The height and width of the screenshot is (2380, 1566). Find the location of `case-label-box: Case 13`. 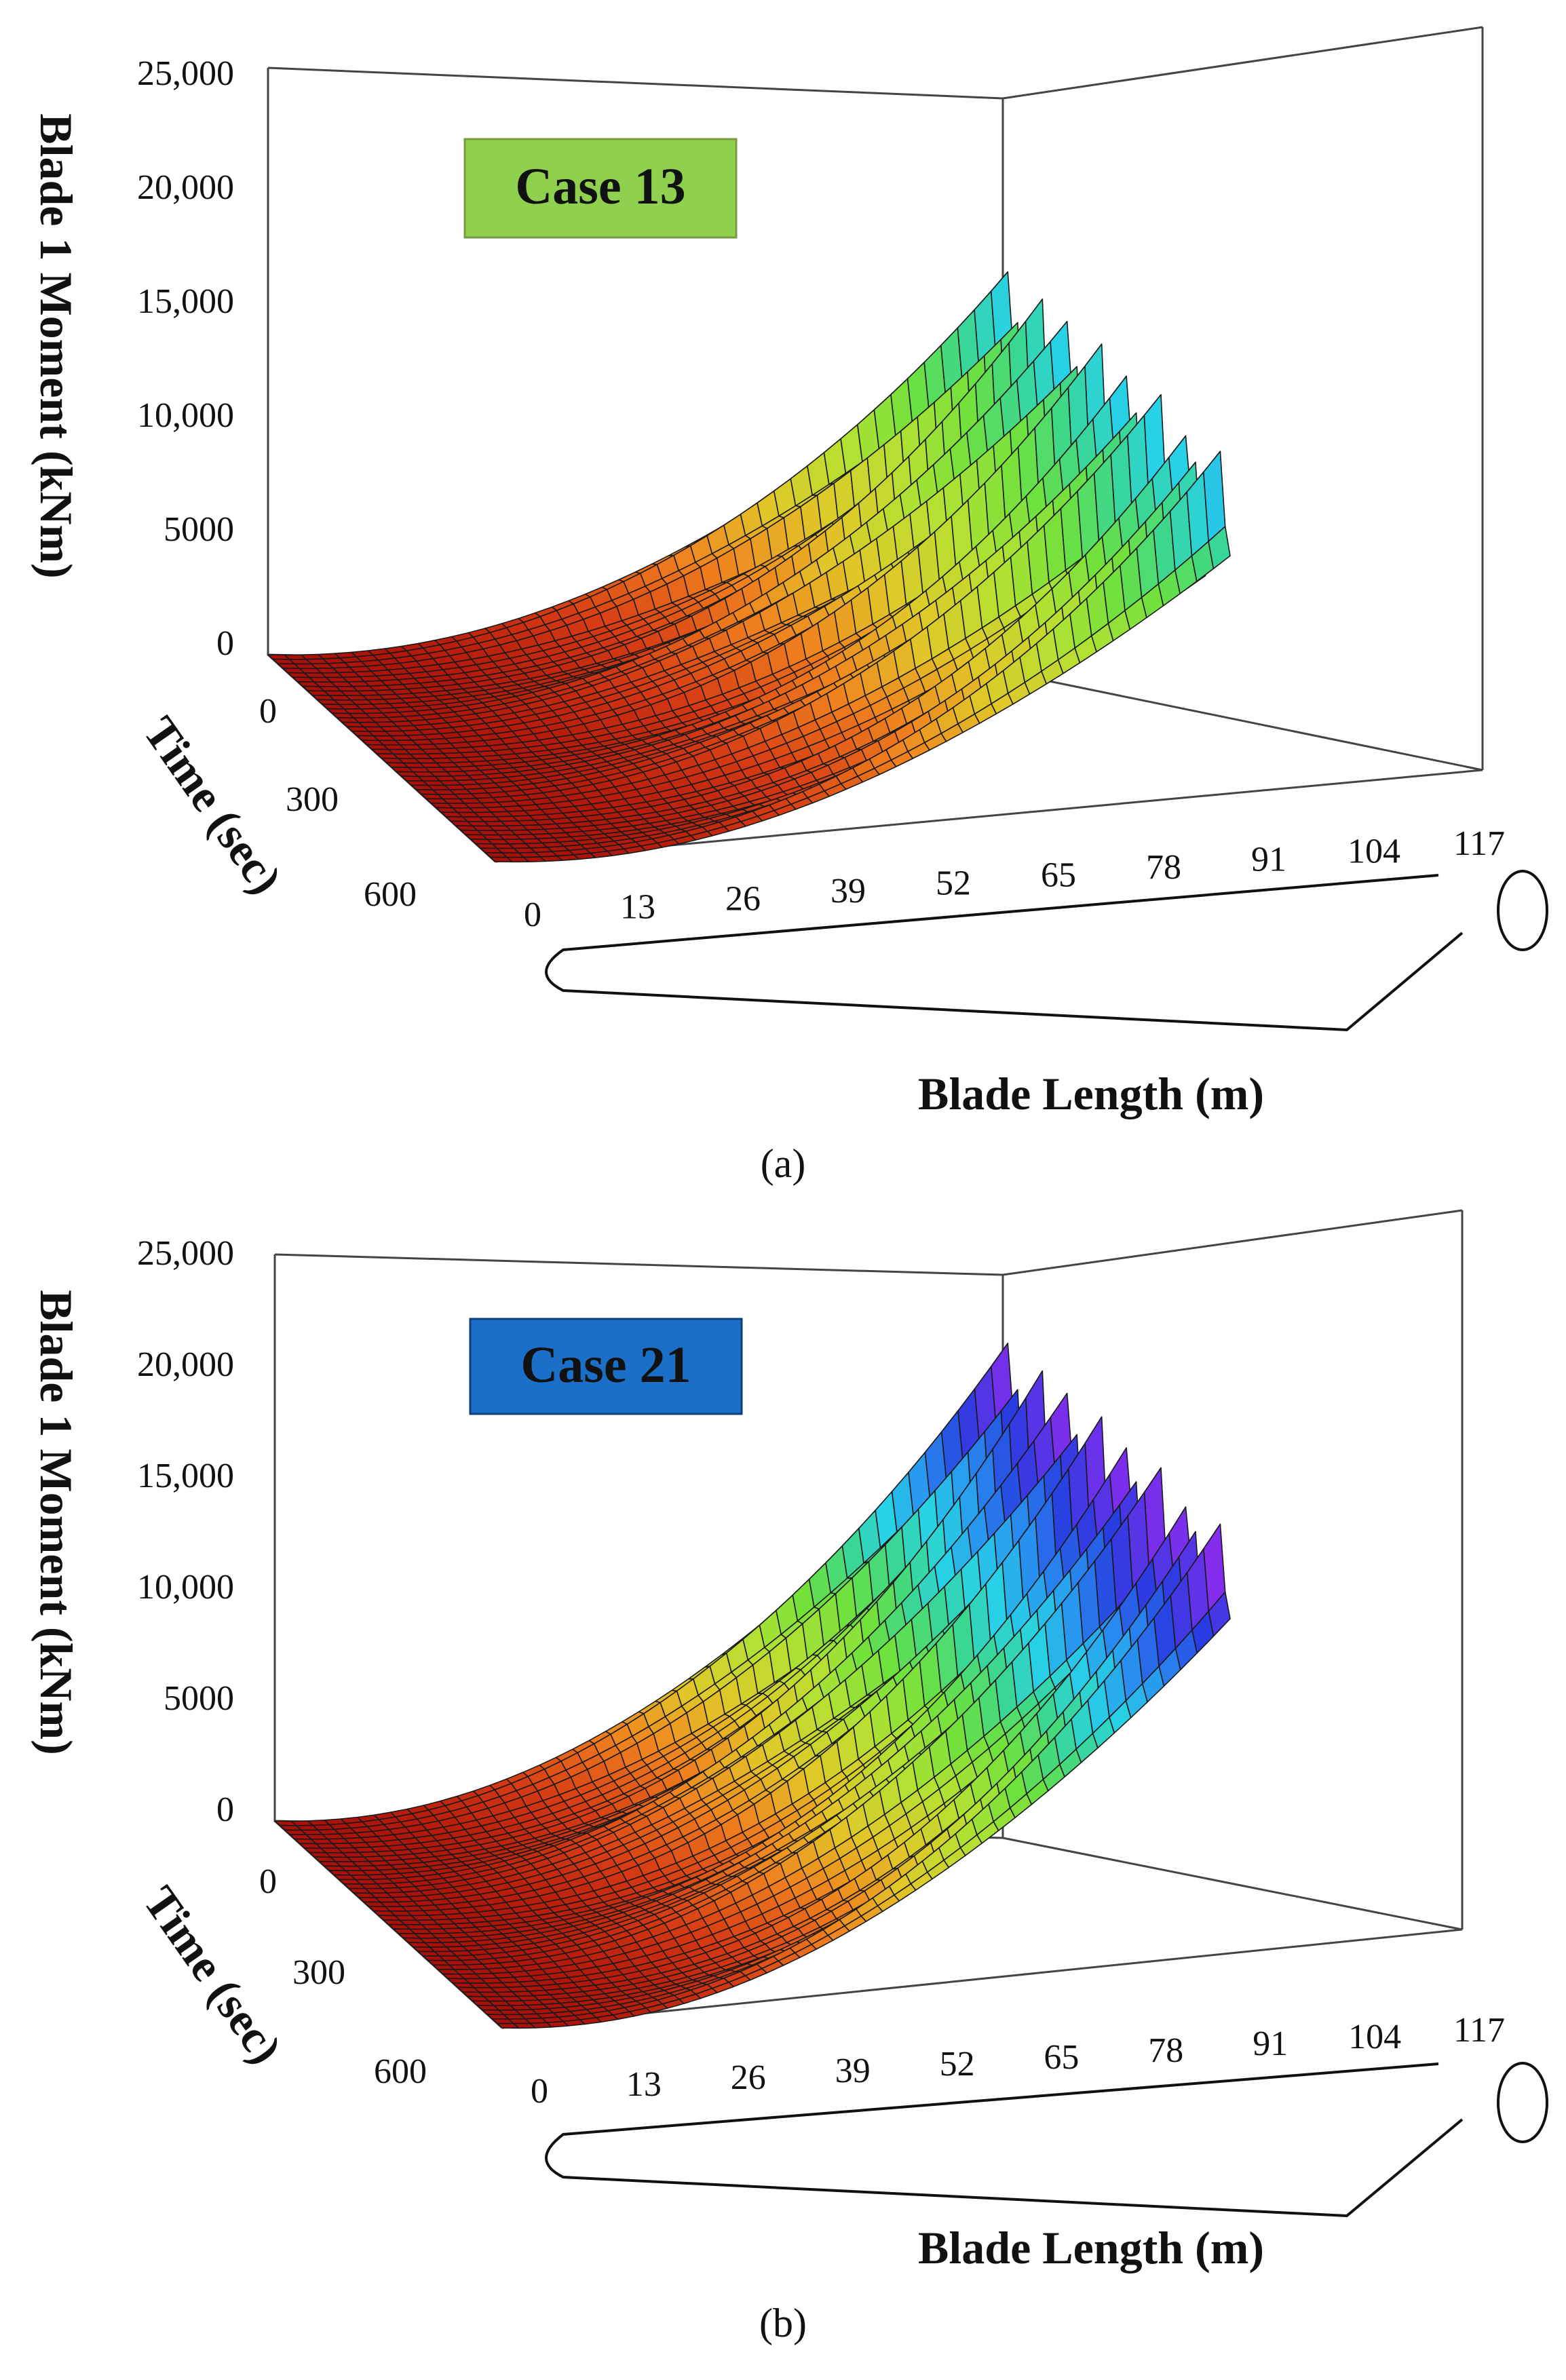

case-label-box: Case 13 is located at coordinates (600, 188).